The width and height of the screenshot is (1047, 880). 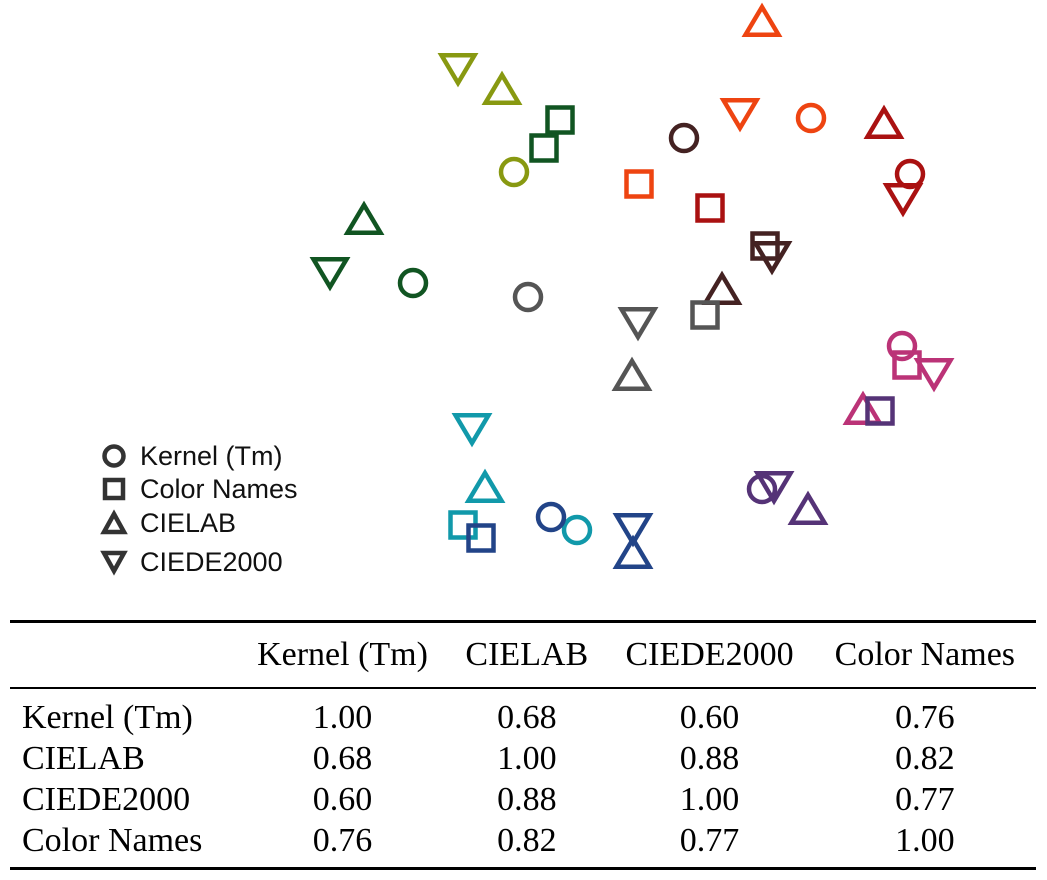 I want to click on row-label: CIEDE2000, so click(x=106, y=799).